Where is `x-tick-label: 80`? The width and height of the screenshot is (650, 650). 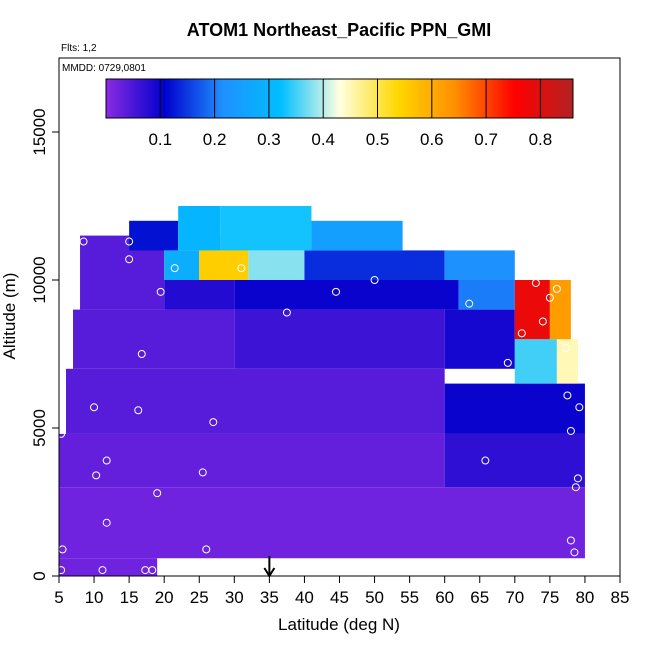 x-tick-label: 80 is located at coordinates (584, 597).